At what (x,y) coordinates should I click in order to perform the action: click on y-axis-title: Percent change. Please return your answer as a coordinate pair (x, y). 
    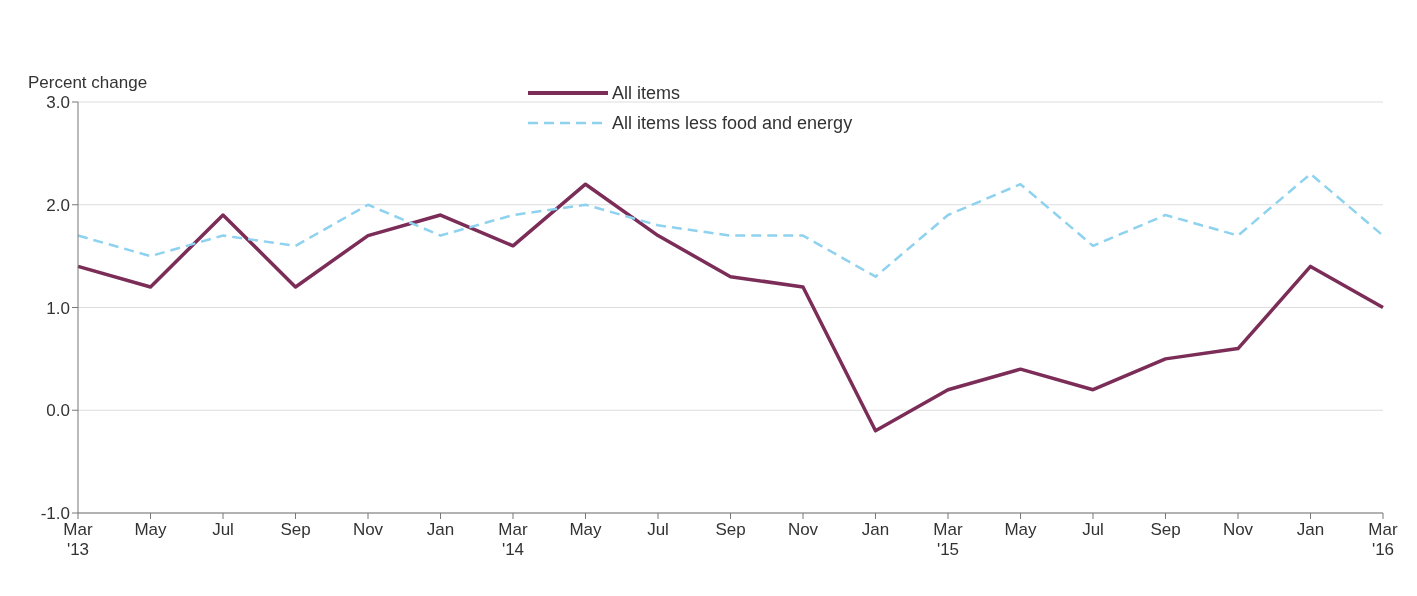
    Looking at the image, I should click on (88, 82).